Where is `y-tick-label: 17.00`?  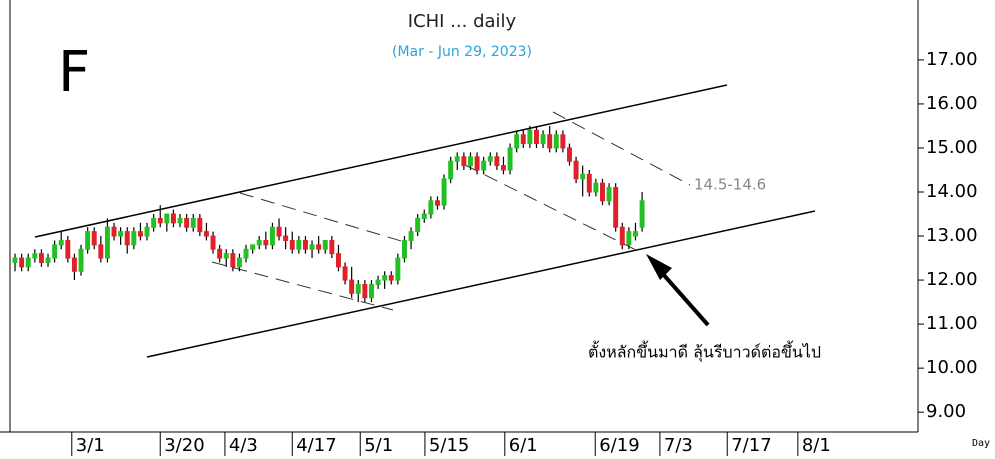 y-tick-label: 17.00 is located at coordinates (952, 59).